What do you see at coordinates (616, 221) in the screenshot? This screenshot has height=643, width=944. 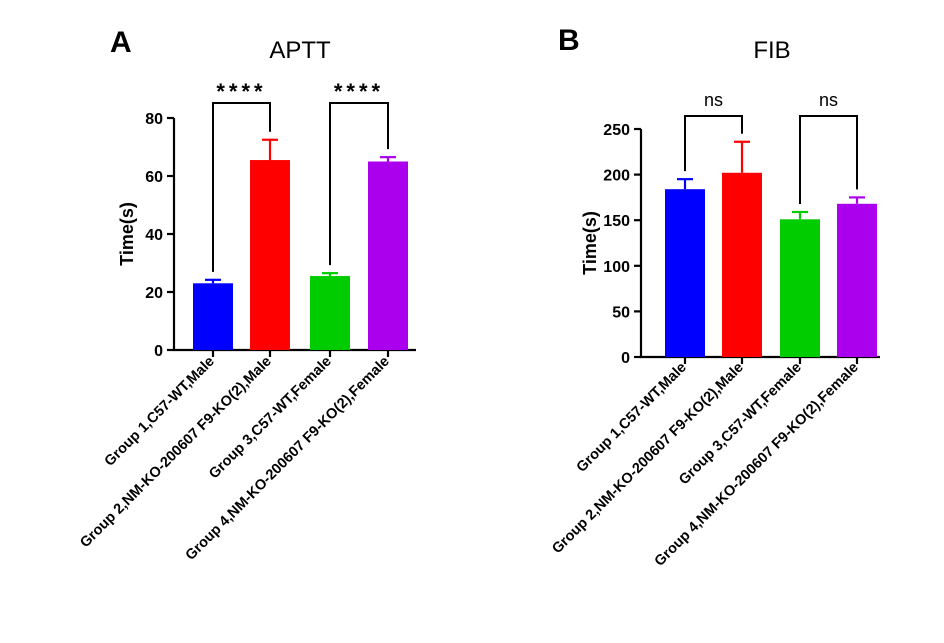 I see `panel-b-y-tick-label: 150` at bounding box center [616, 221].